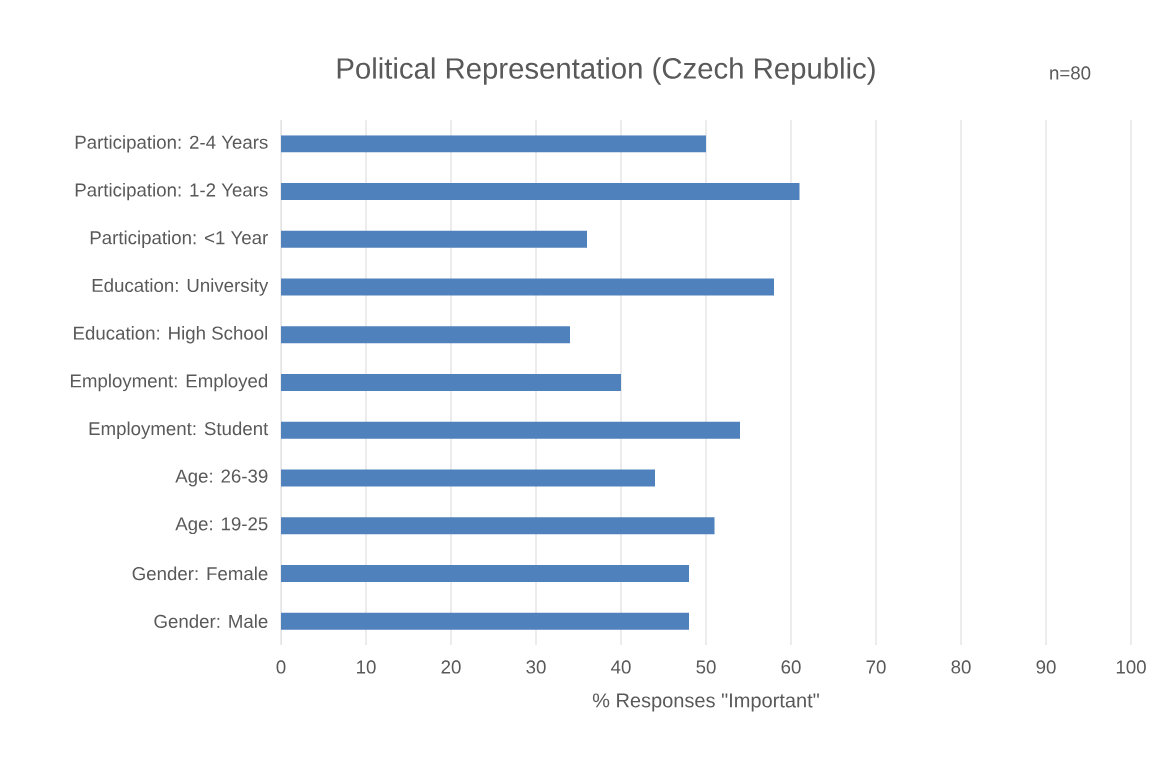 This screenshot has width=1173, height=766. I want to click on y-tick-label: Education: High School, so click(171, 335).